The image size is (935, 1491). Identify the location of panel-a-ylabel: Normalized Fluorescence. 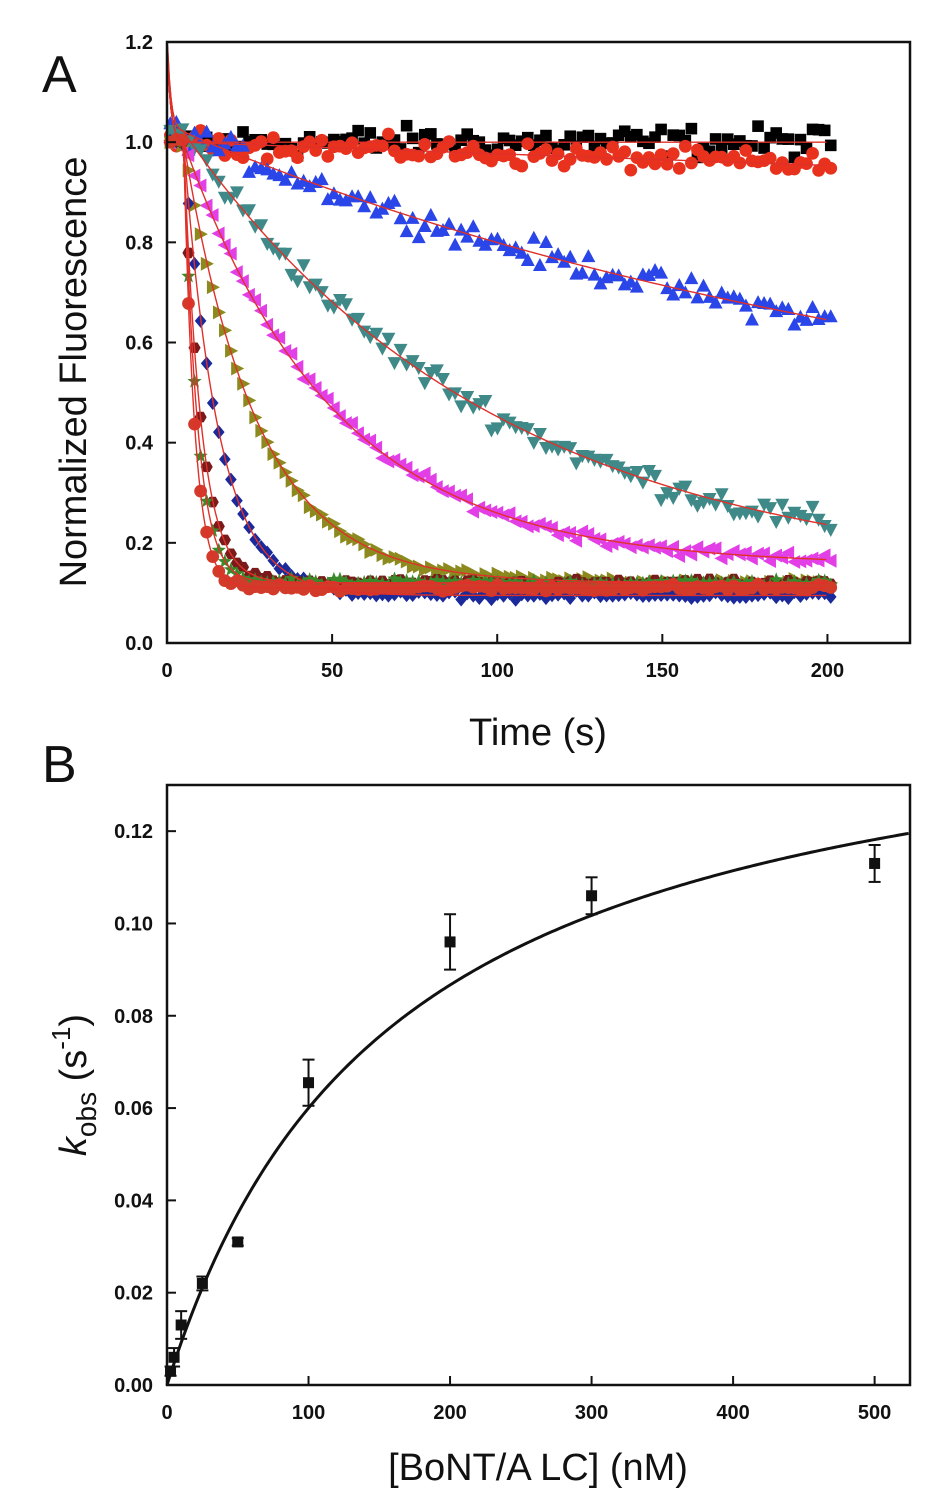
(74, 372).